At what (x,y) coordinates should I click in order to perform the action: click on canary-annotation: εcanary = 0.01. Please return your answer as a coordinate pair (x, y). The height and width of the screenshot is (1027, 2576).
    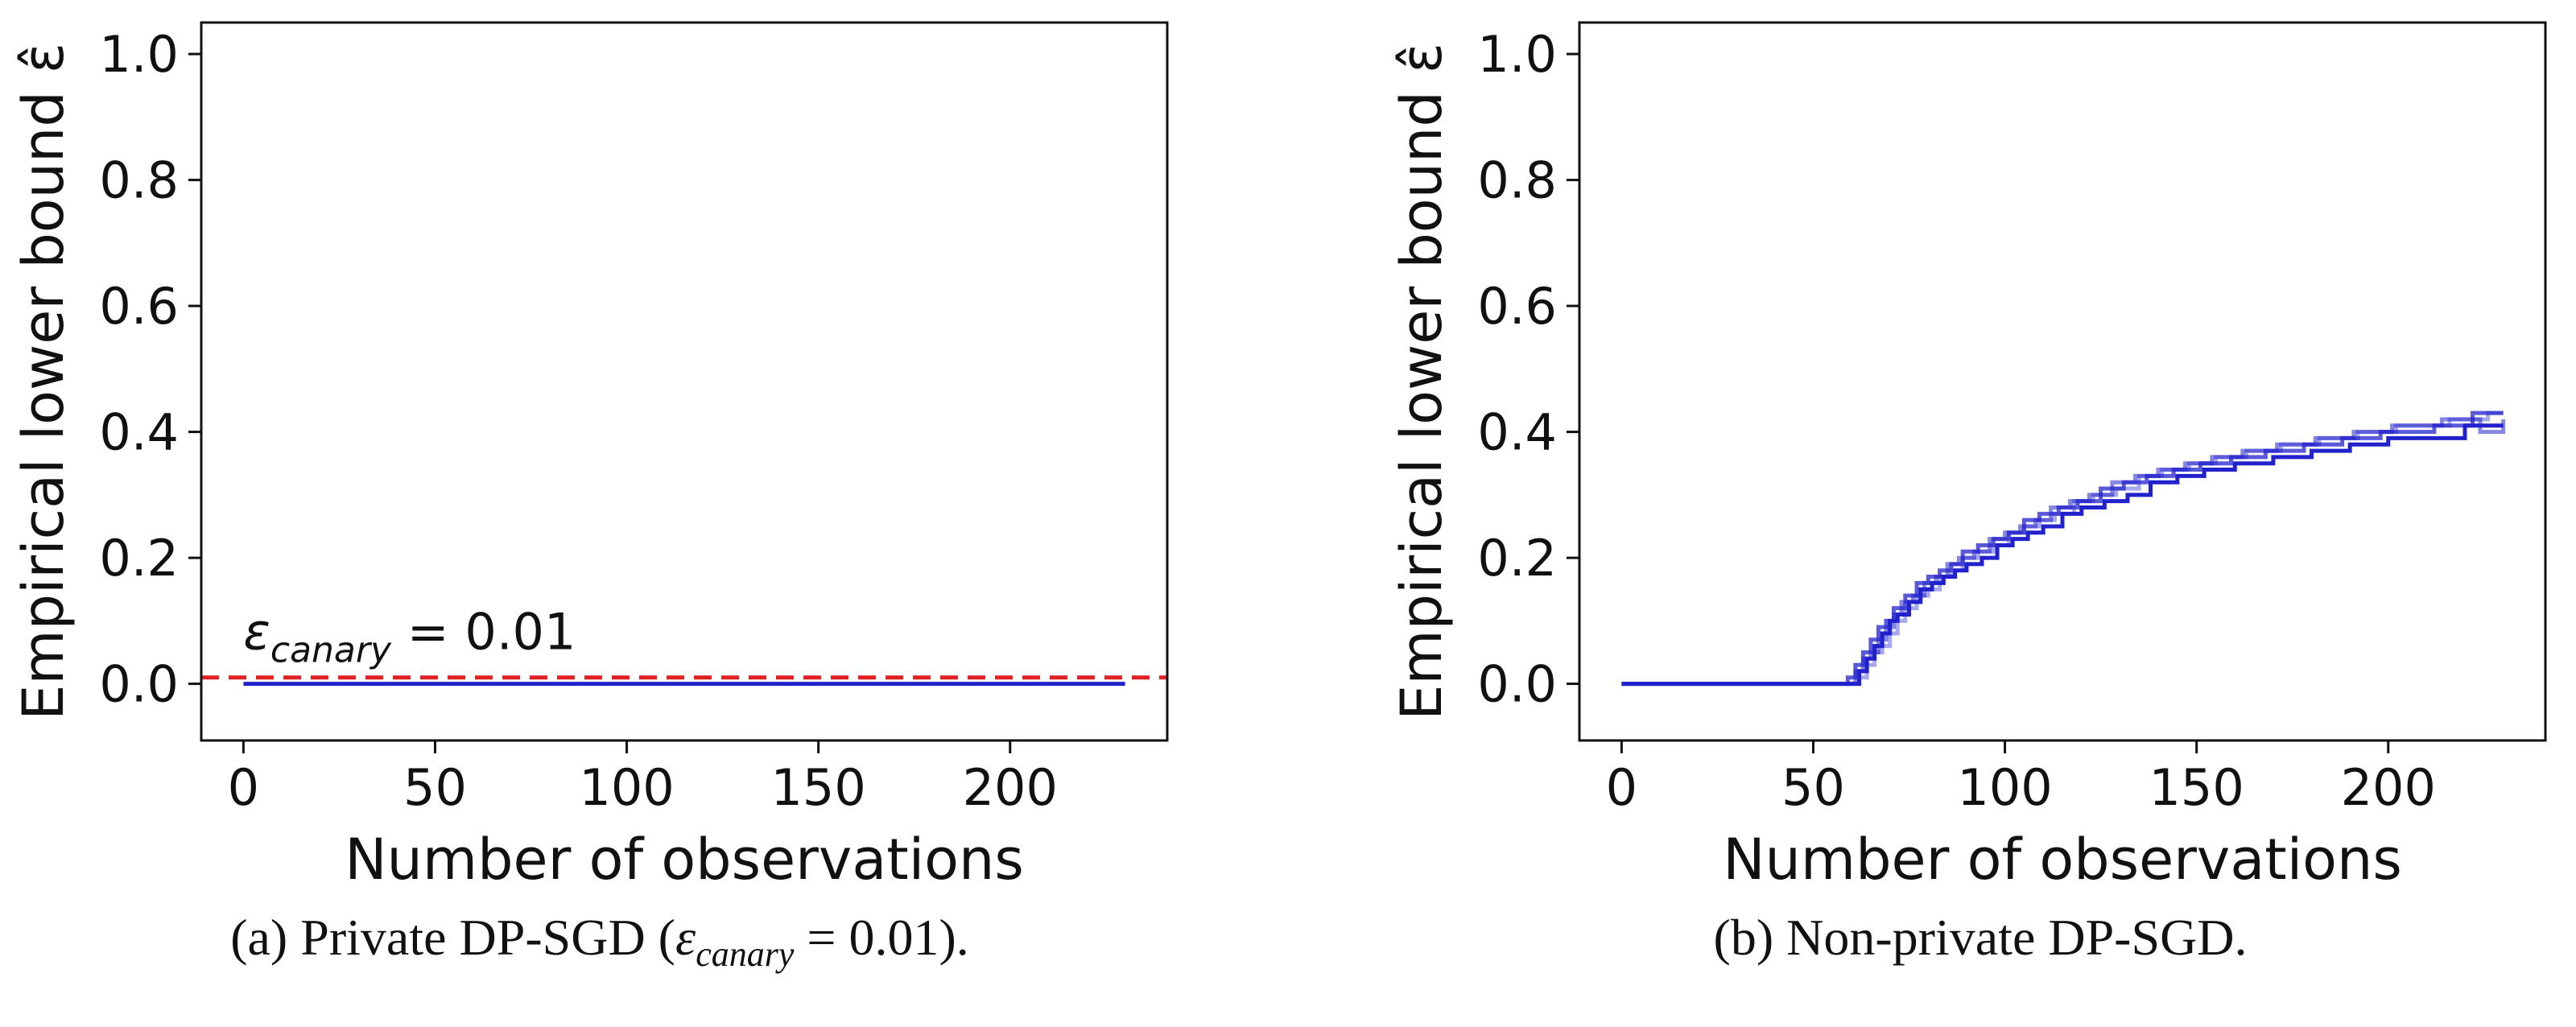
    Looking at the image, I should click on (409, 636).